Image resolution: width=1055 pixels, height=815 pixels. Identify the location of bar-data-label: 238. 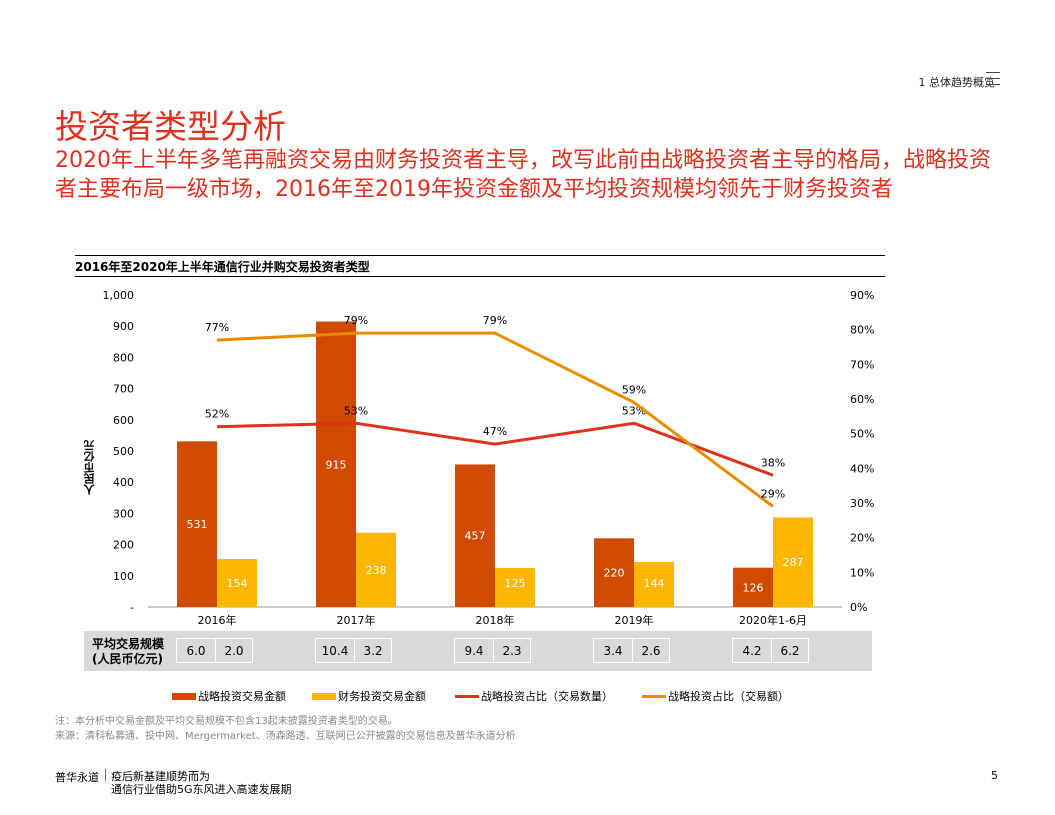
(376, 570).